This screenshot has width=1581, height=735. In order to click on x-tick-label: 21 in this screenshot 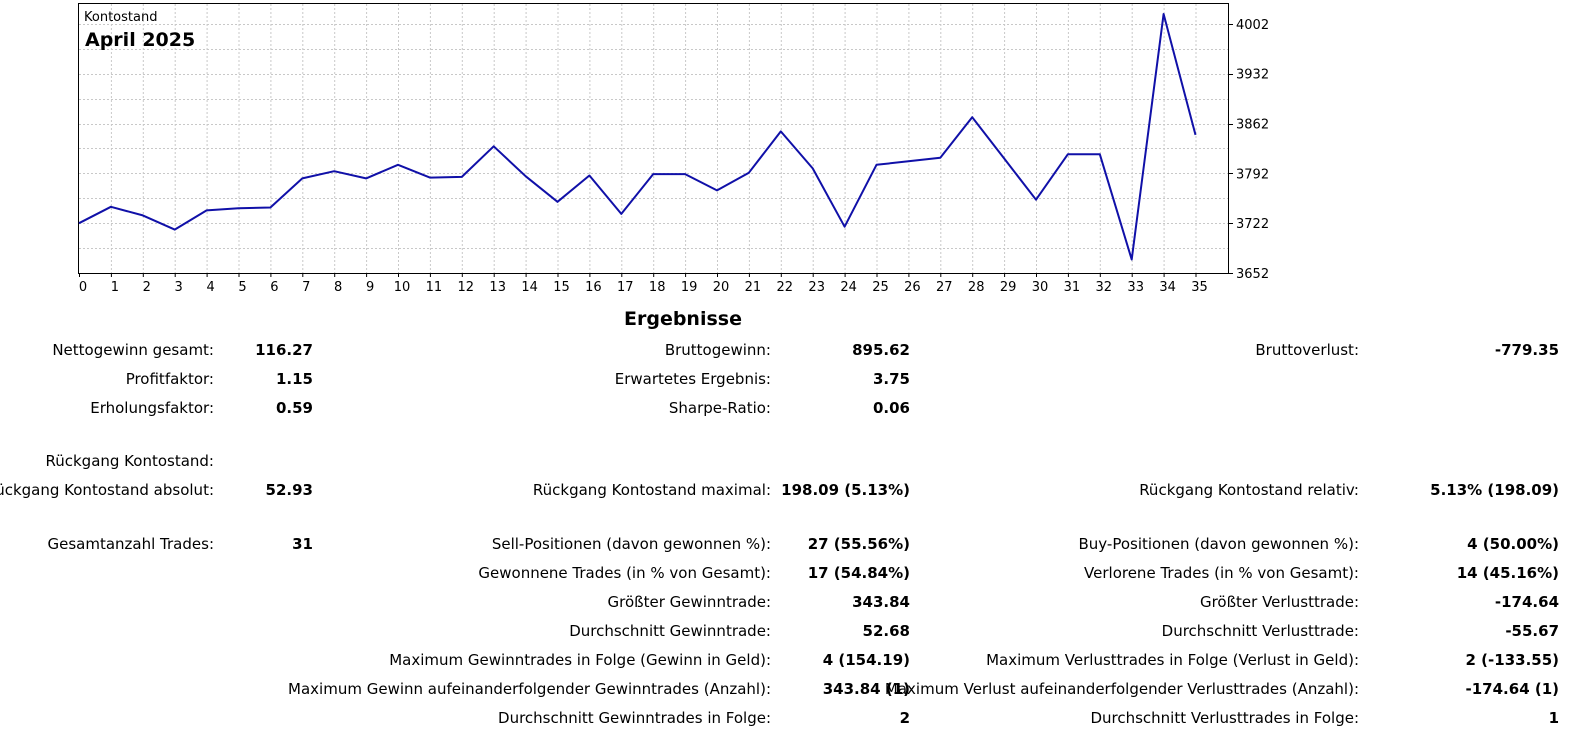, I will do `click(753, 287)`.